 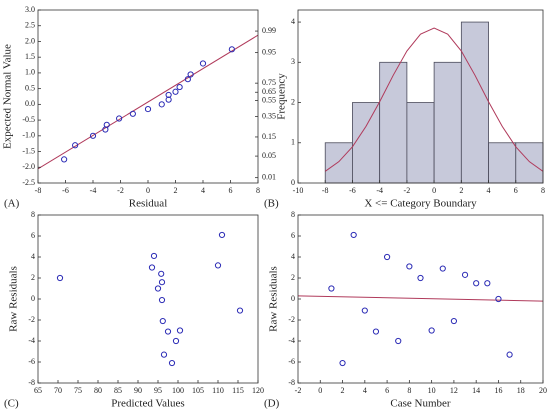 I want to click on y-tick-label: -0.5, so click(x=28, y=119).